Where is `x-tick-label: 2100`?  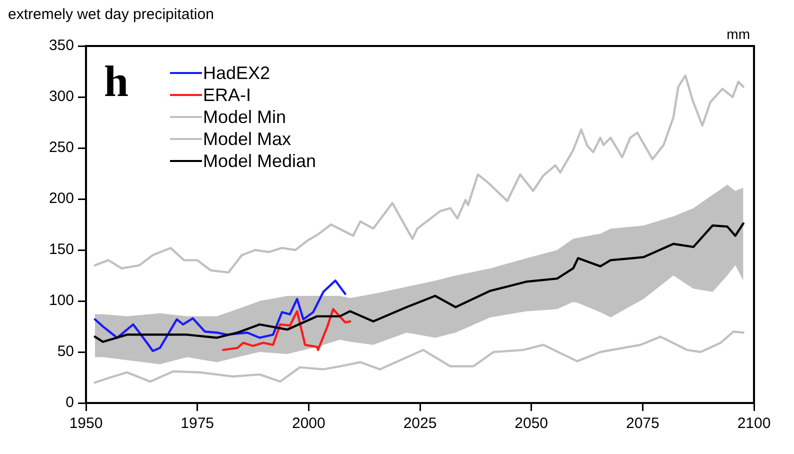 x-tick-label: 2100 is located at coordinates (754, 423).